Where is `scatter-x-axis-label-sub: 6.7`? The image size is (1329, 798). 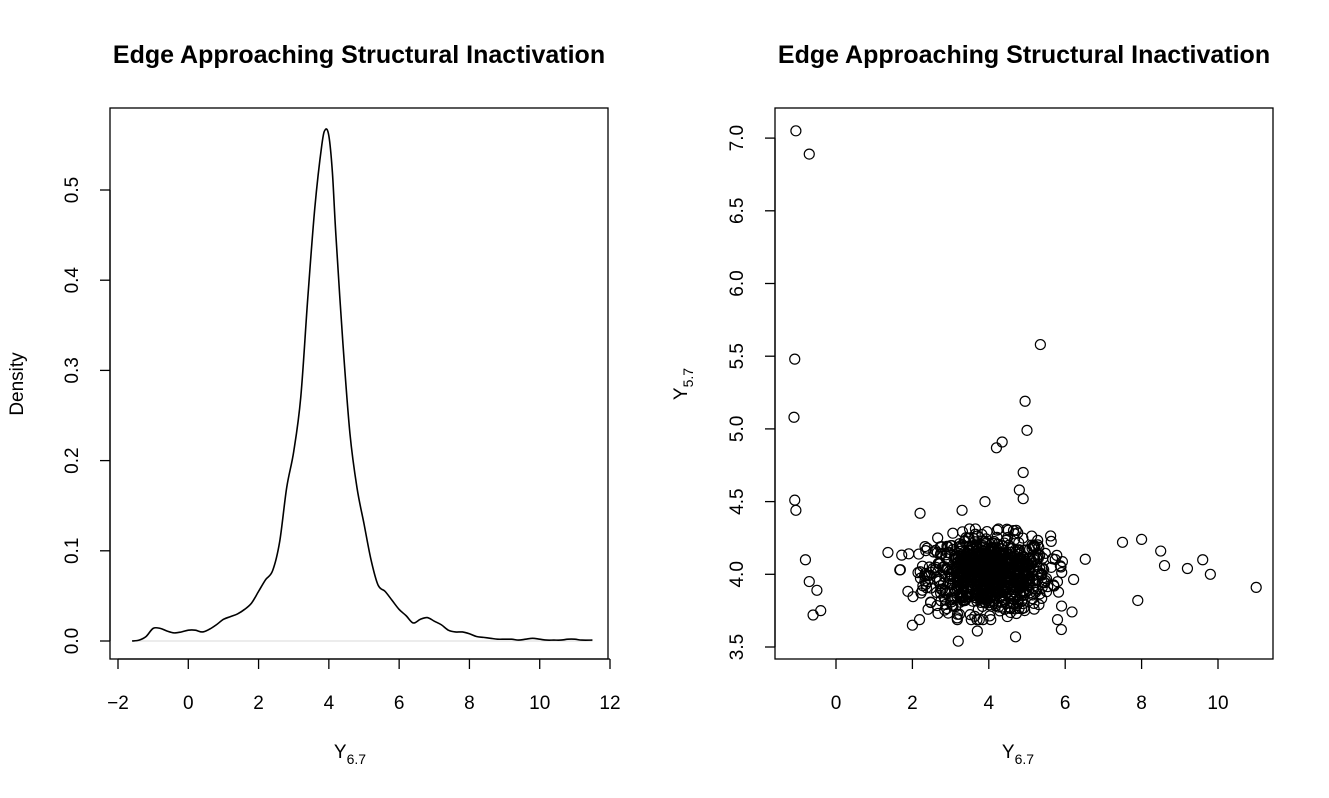
scatter-x-axis-label-sub: 6.7 is located at coordinates (1025, 759).